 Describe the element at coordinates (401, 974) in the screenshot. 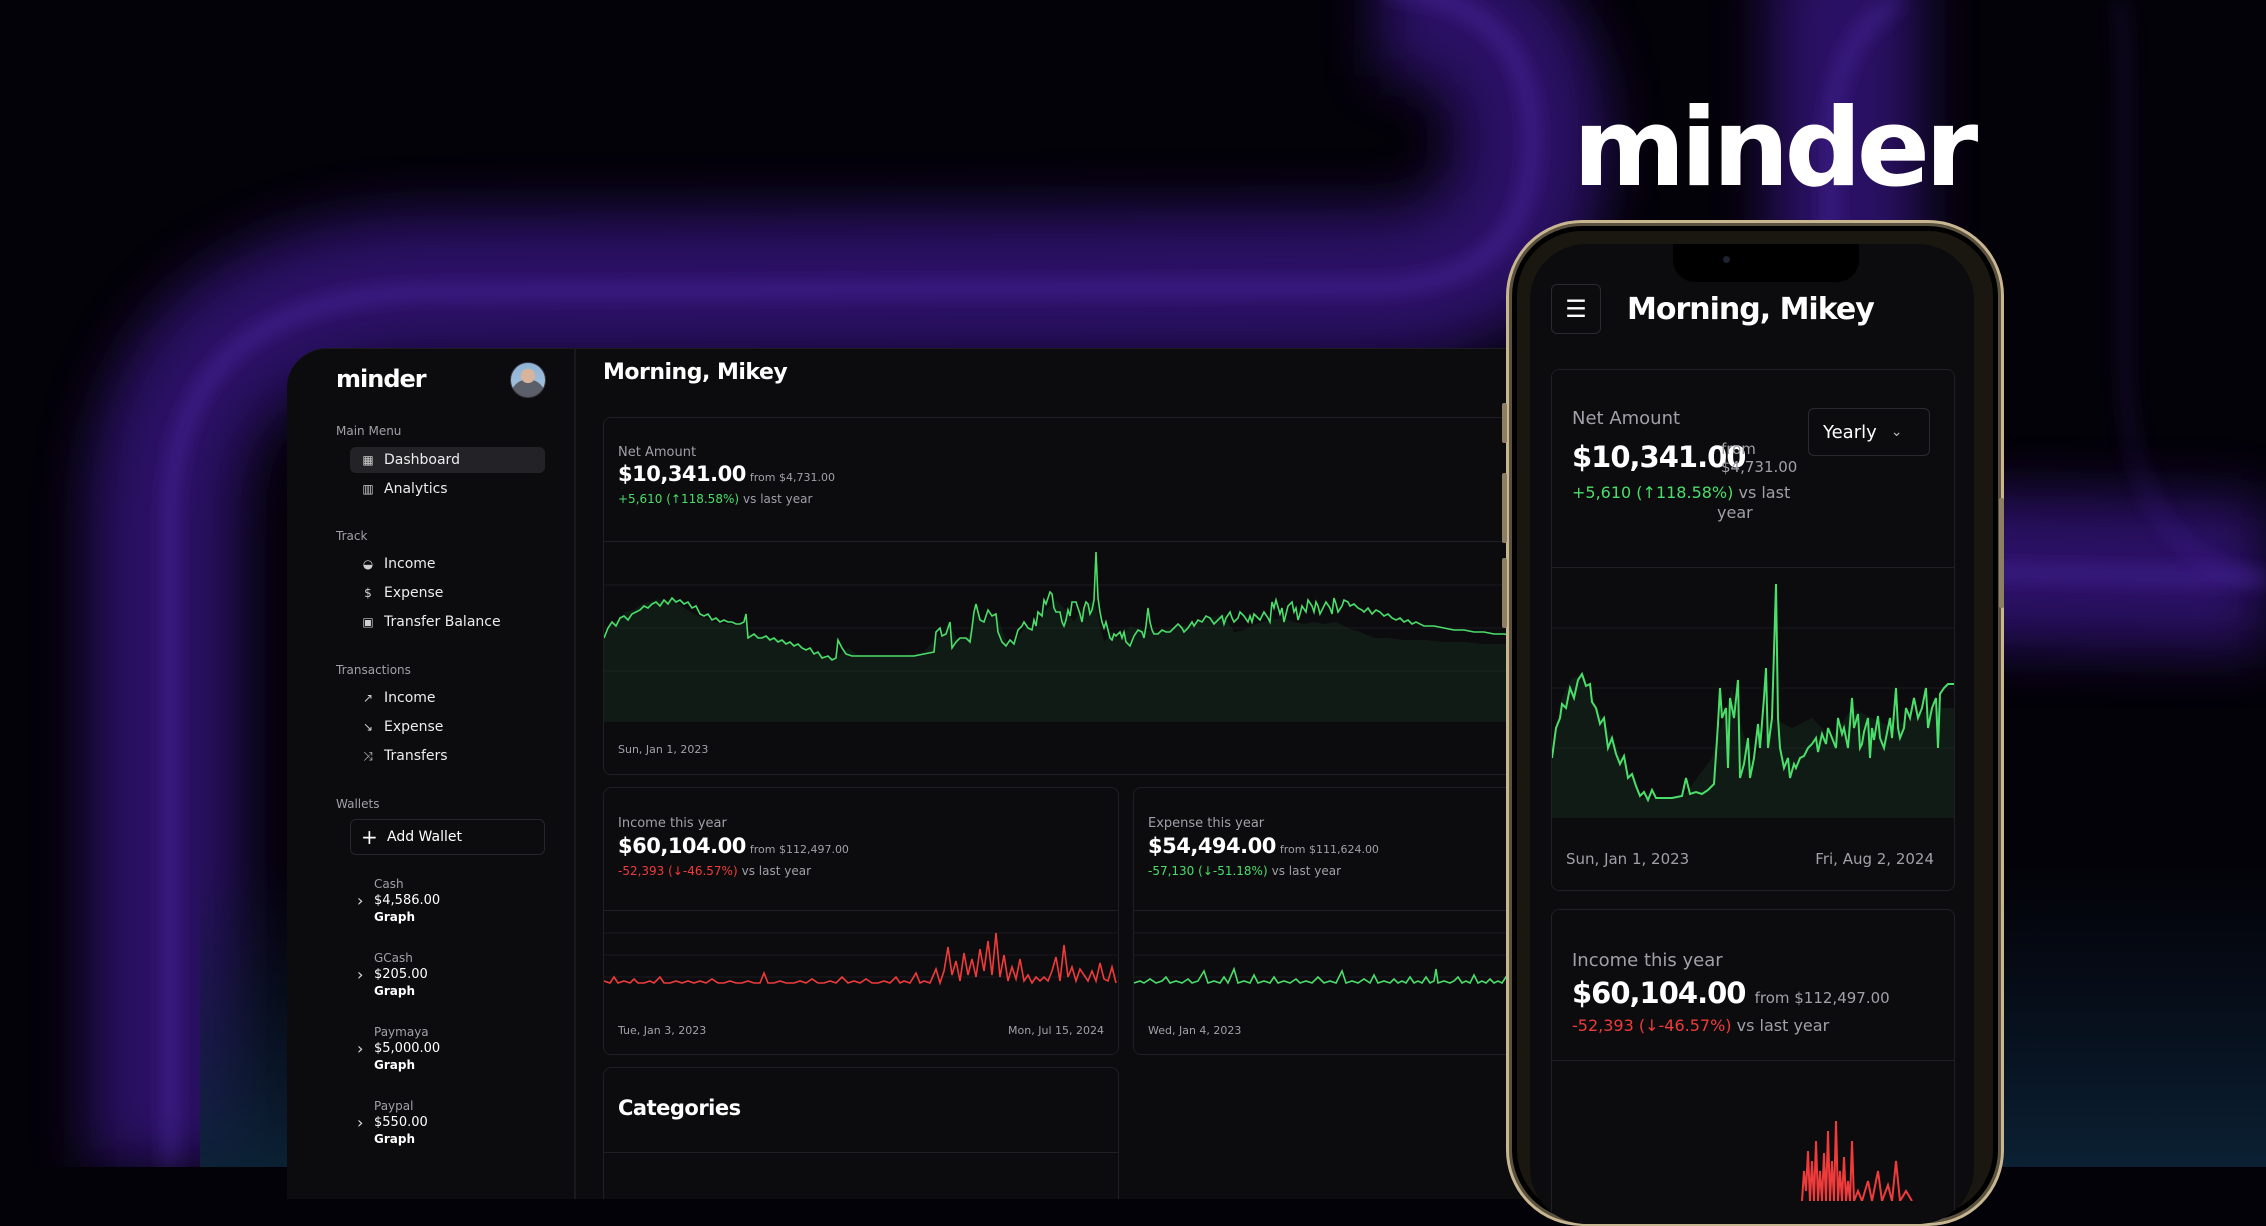

I see `wallet-amount: $205.00` at that location.